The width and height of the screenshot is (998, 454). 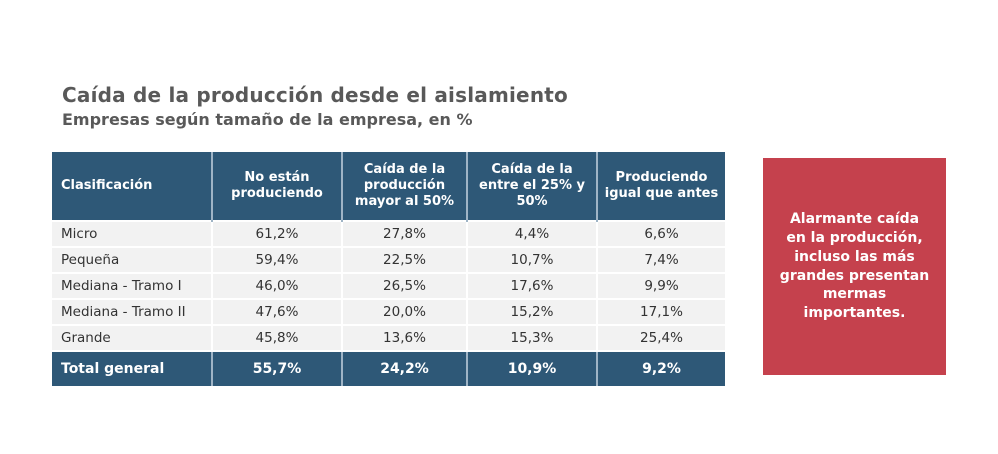 I want to click on row-label: Mediana - Tramo II, so click(x=132, y=311).